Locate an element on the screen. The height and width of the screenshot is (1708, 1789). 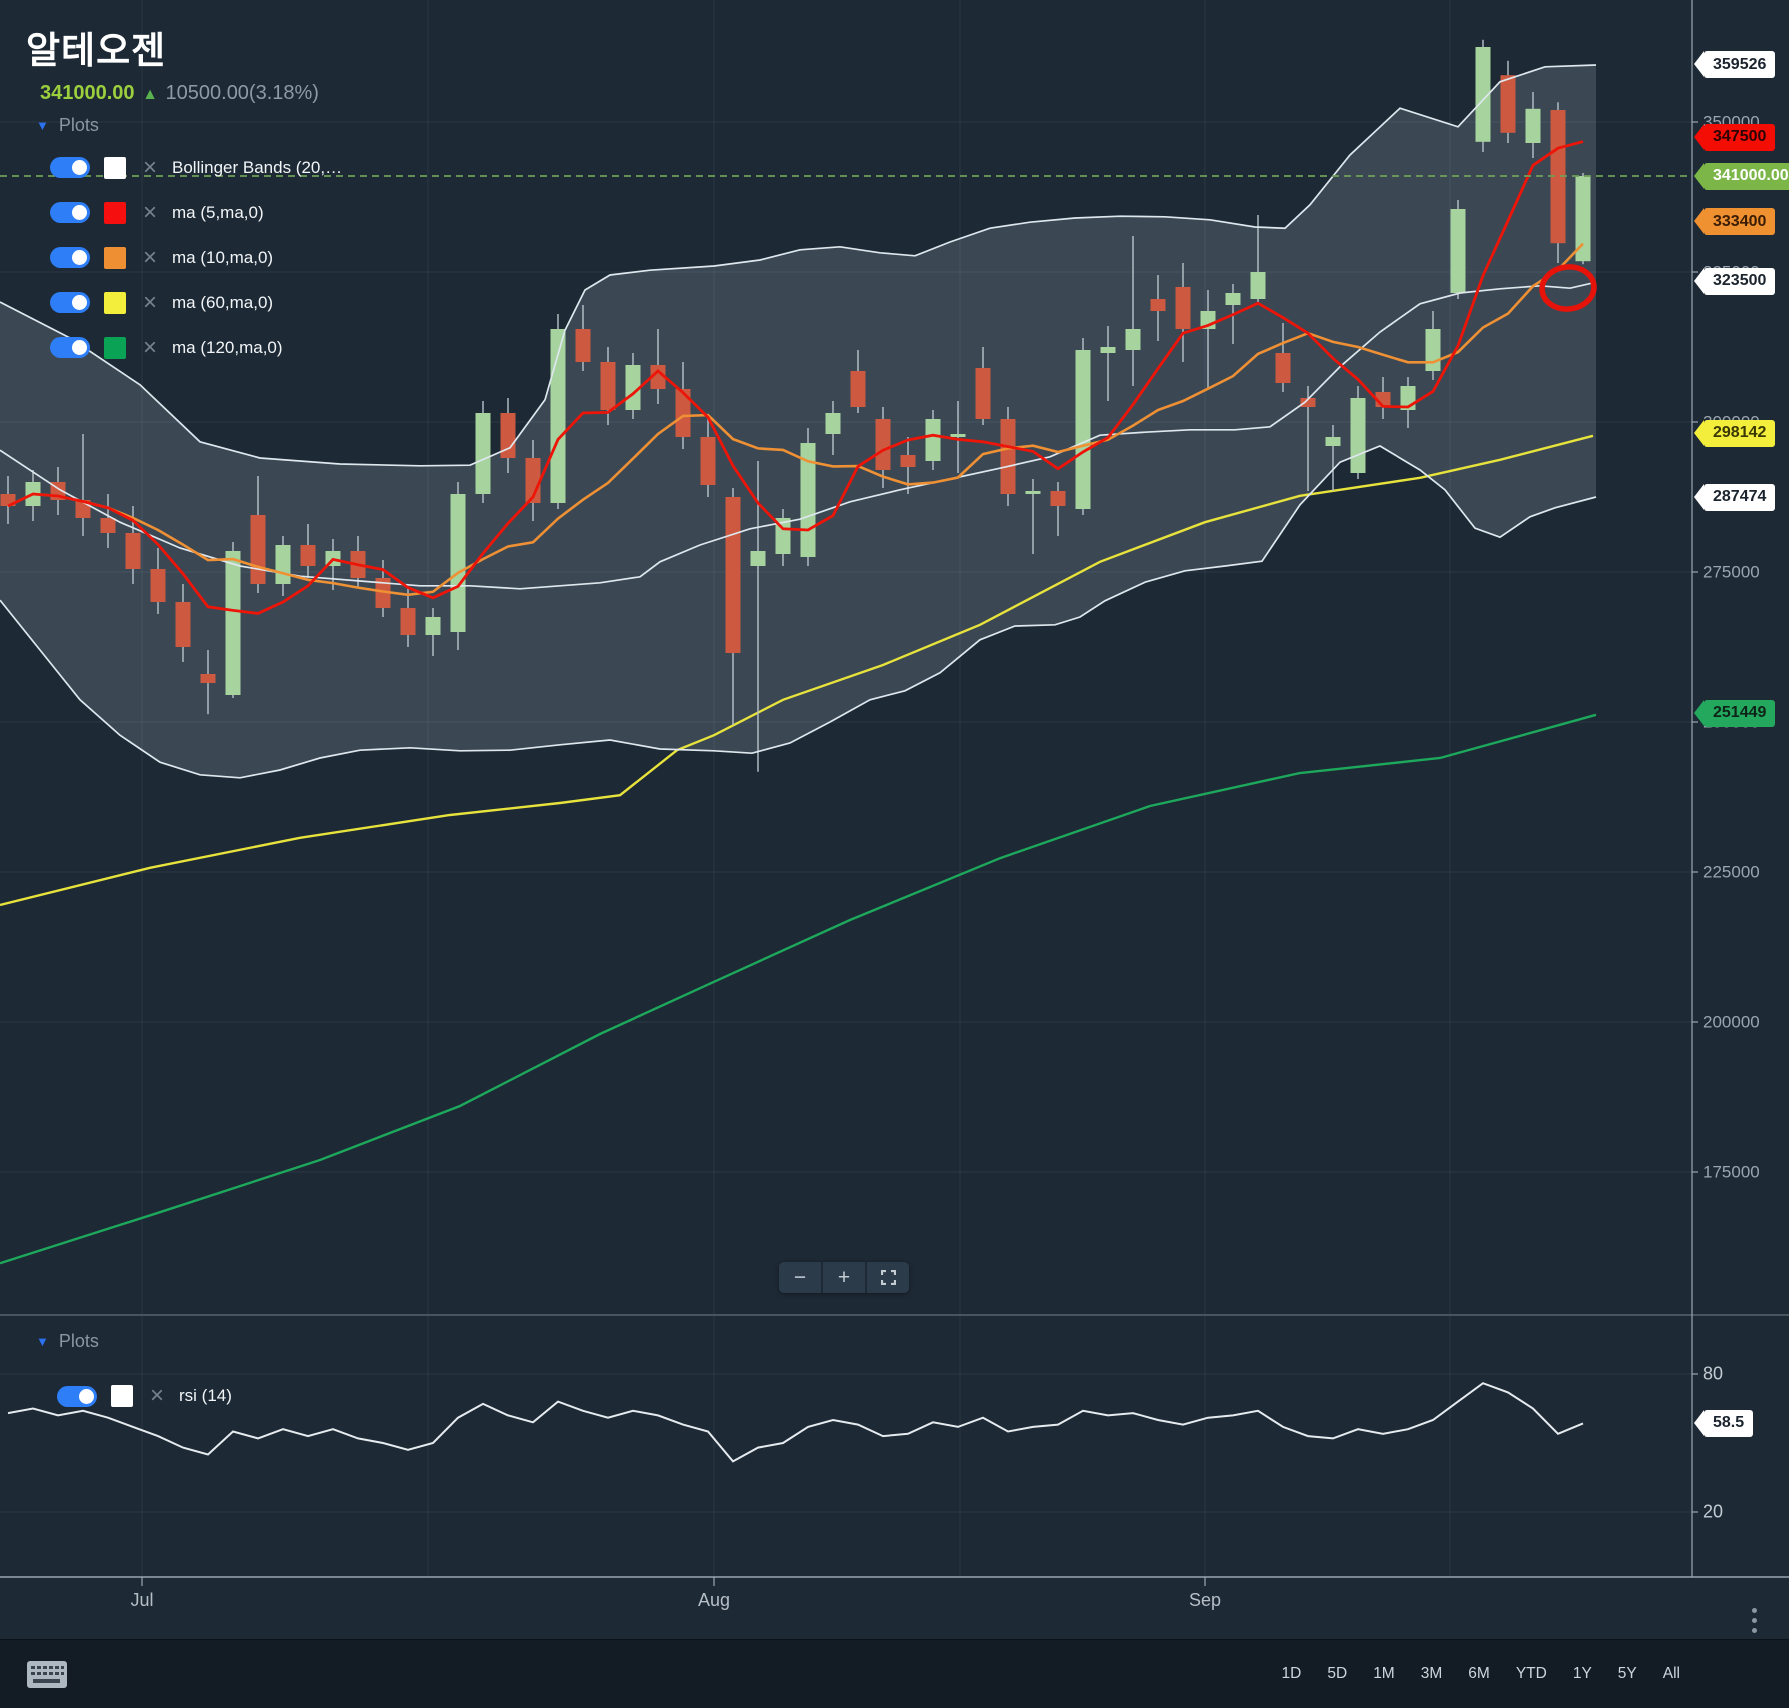
range-button-1D: 1D is located at coordinates (1291, 1673).